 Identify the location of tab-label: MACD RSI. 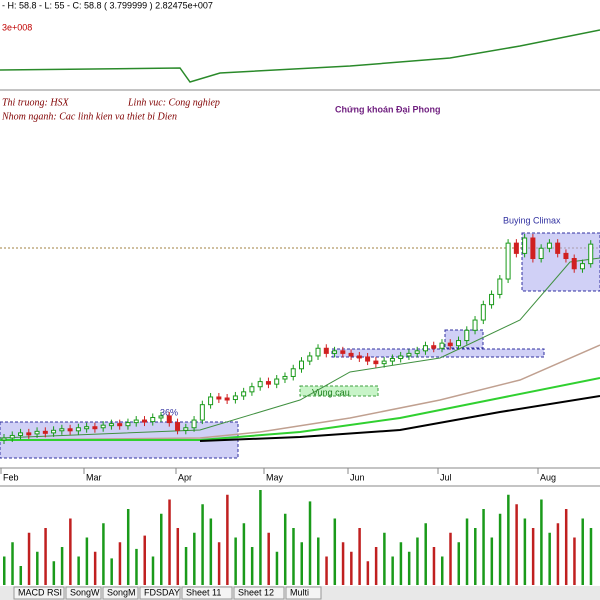
(40, 592).